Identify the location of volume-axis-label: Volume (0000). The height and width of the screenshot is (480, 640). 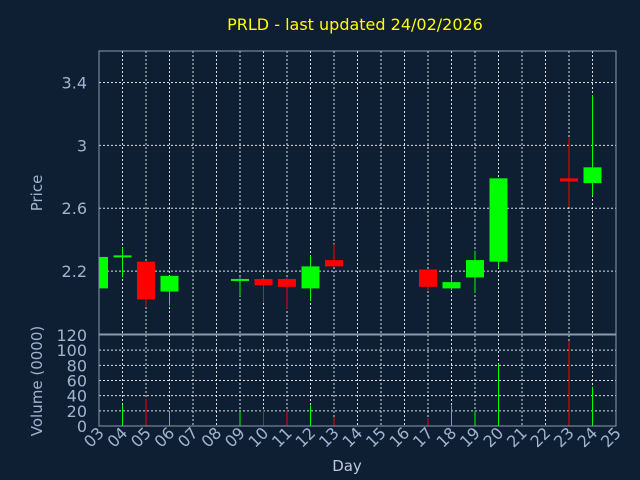
(37, 381).